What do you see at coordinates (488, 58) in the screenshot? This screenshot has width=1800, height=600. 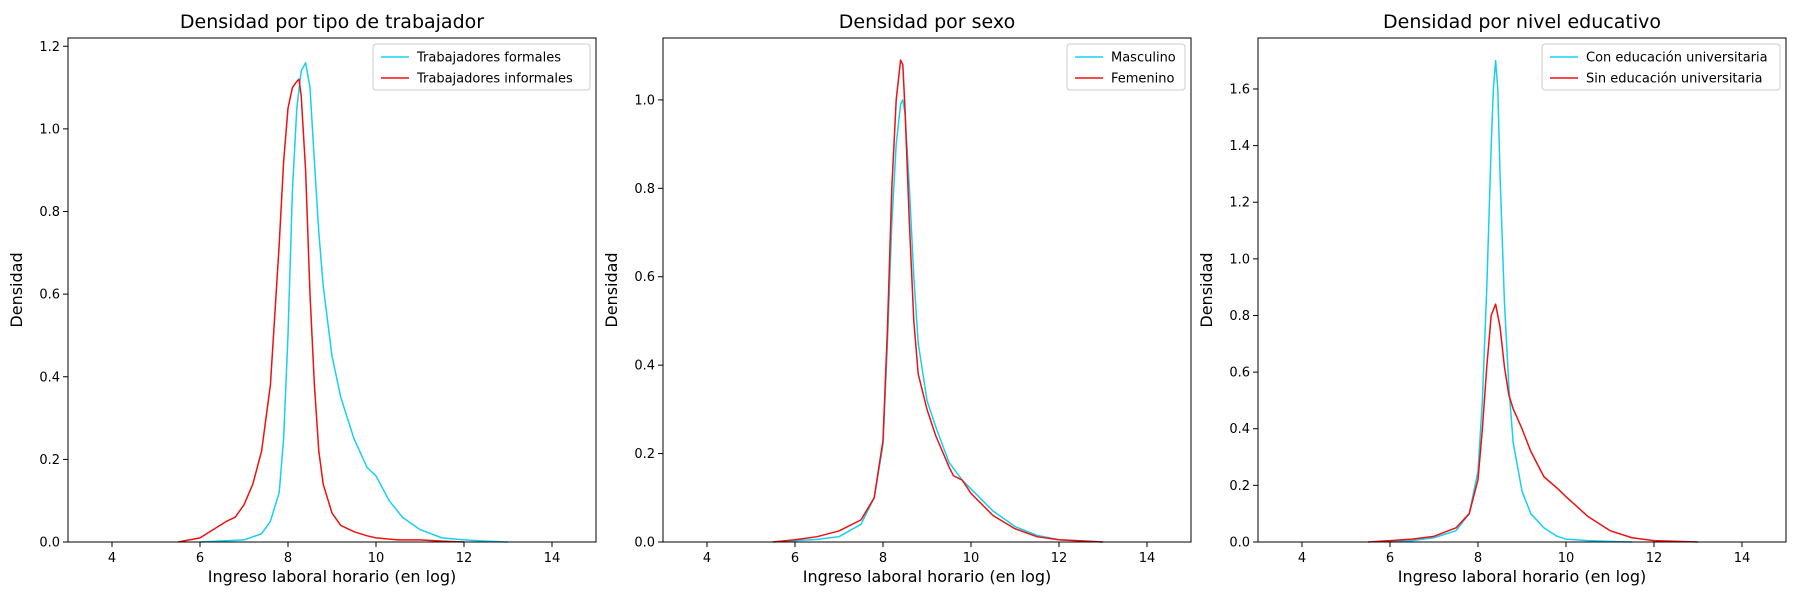 I see `legend-label: Trabajadores formales` at bounding box center [488, 58].